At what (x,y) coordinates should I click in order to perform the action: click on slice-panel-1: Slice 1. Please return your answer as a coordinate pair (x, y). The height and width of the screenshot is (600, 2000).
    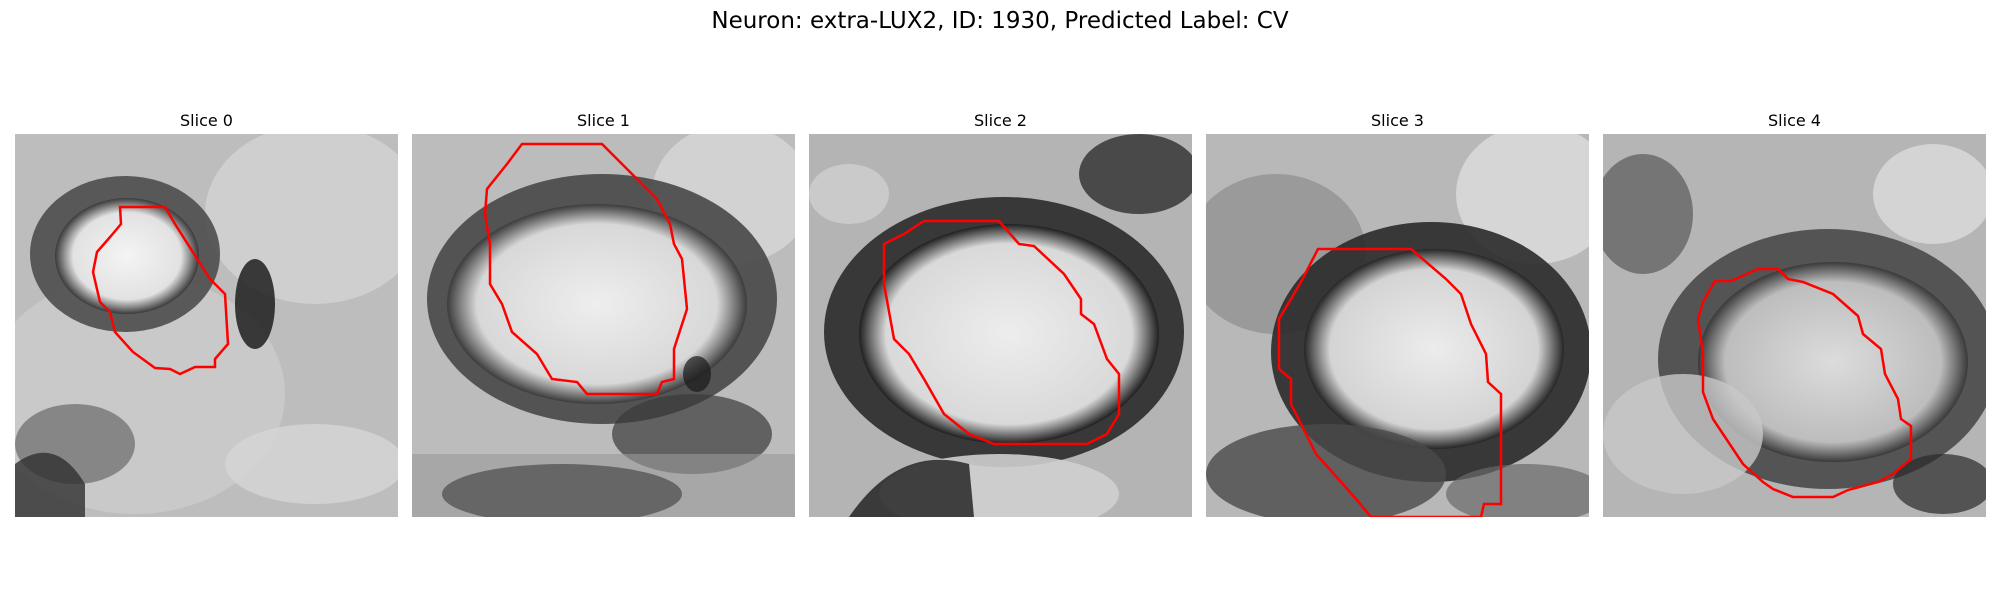
    Looking at the image, I should click on (603, 313).